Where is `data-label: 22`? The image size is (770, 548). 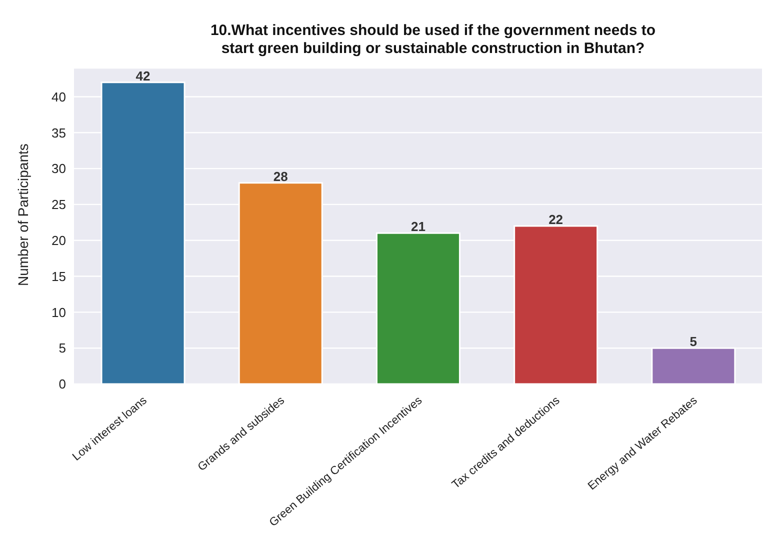 data-label: 22 is located at coordinates (556, 219).